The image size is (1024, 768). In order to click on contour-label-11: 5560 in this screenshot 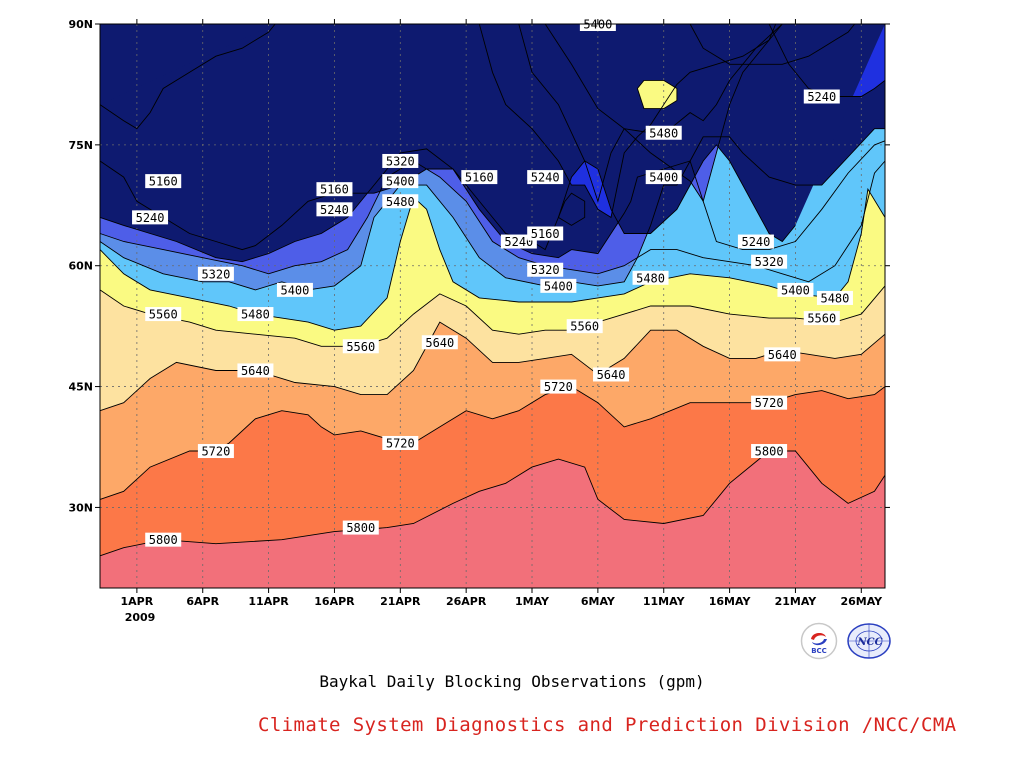, I will do `click(163, 315)`.